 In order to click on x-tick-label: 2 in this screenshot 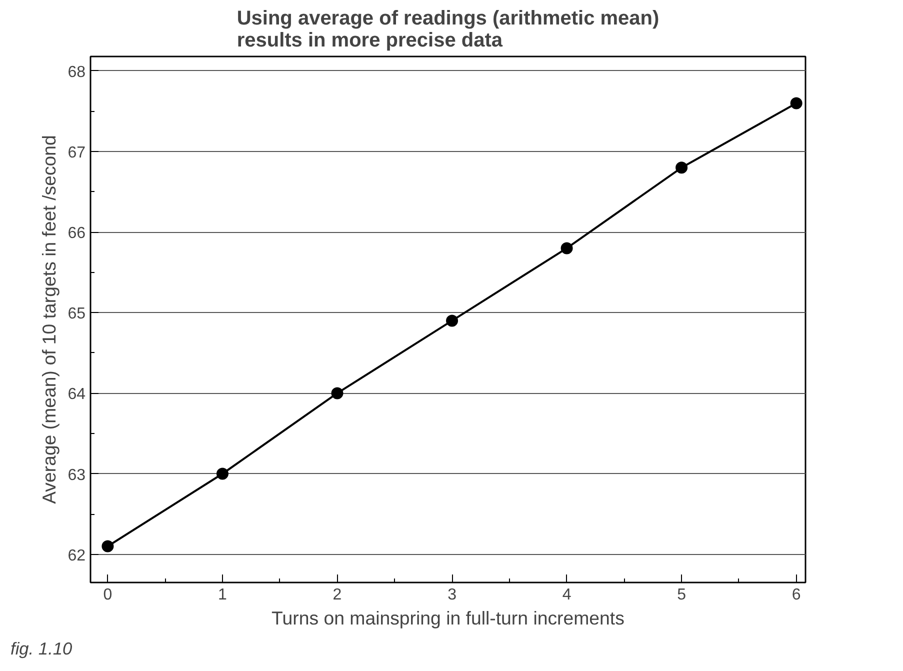, I will do `click(337, 595)`.